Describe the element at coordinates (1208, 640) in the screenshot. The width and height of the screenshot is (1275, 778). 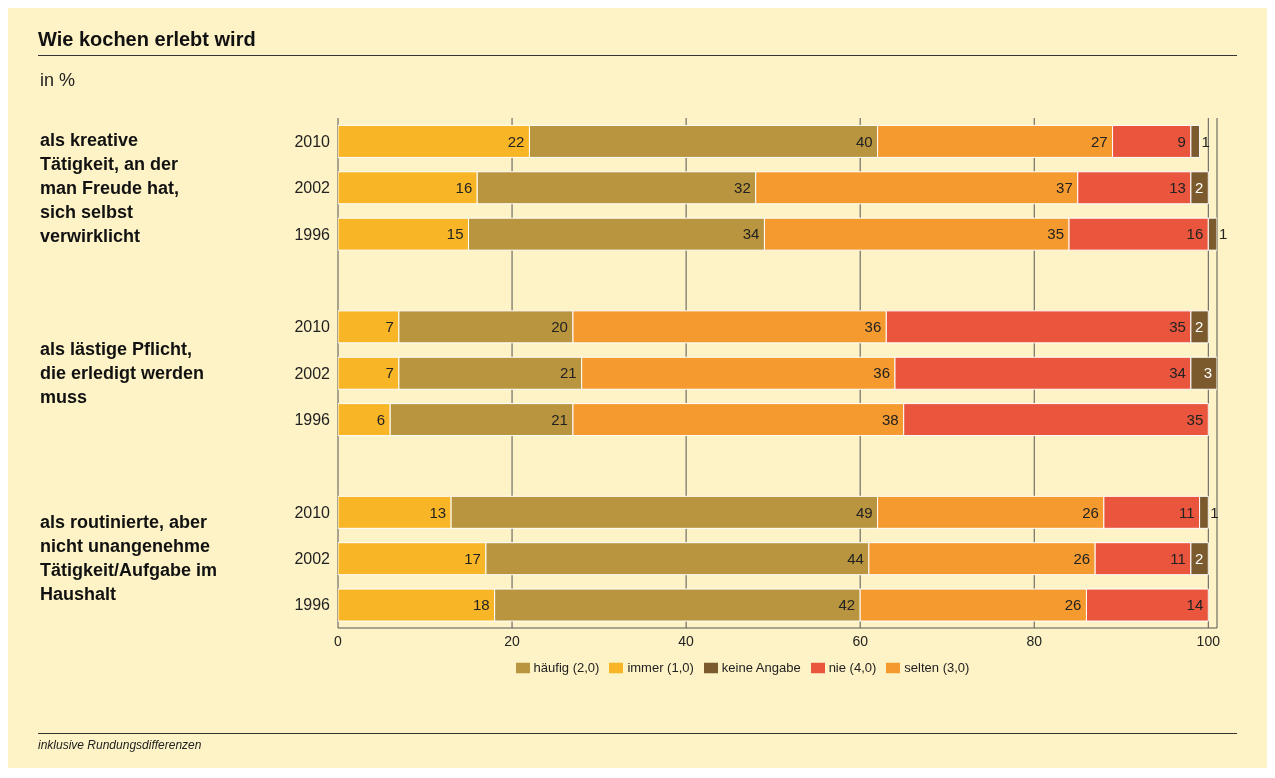
I see `x-tick-label: 100` at that location.